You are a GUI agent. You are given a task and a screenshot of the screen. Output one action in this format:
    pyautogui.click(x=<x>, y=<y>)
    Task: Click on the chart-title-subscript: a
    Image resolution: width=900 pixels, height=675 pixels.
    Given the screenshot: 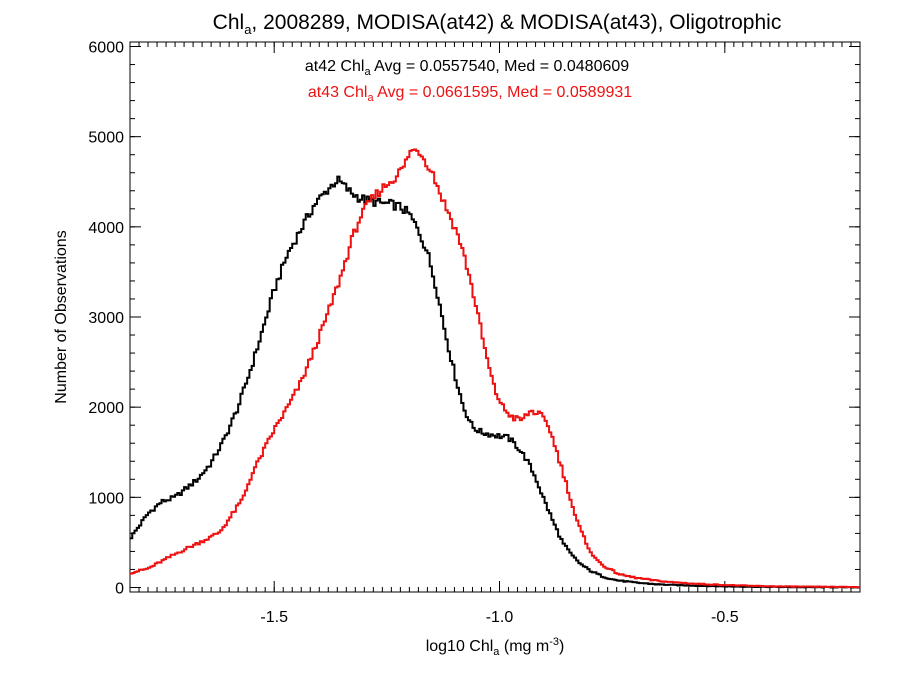 What is the action you would take?
    pyautogui.click(x=248, y=29)
    